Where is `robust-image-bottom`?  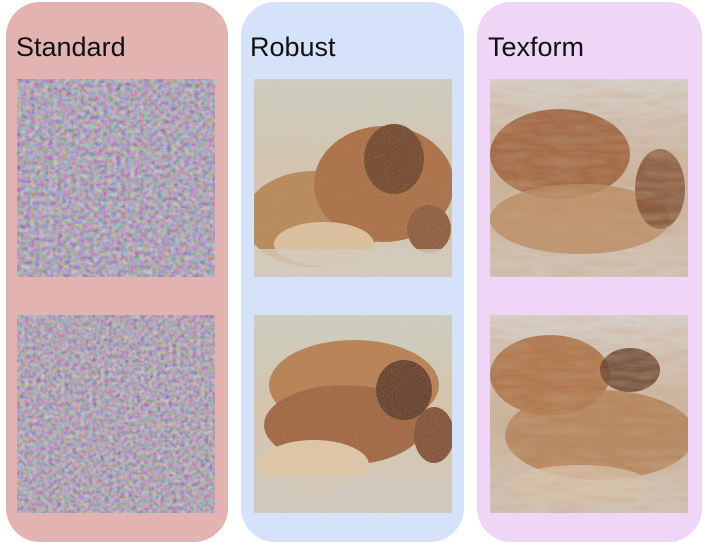 robust-image-bottom is located at coordinates (353, 414).